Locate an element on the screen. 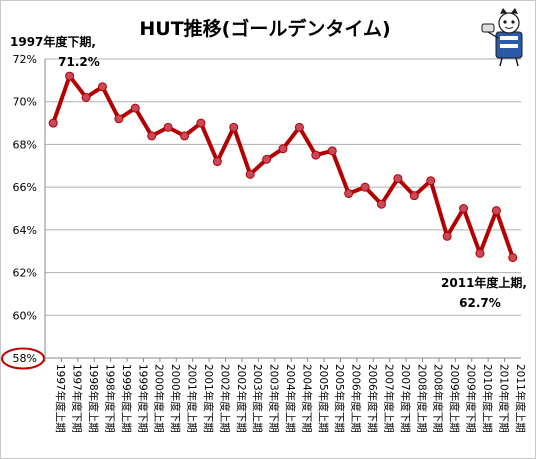 The height and width of the screenshot is (459, 536). y-axis-ticks: 58% 60% 62% 64% 66% 68% 70% 72% is located at coordinates (23, 211).